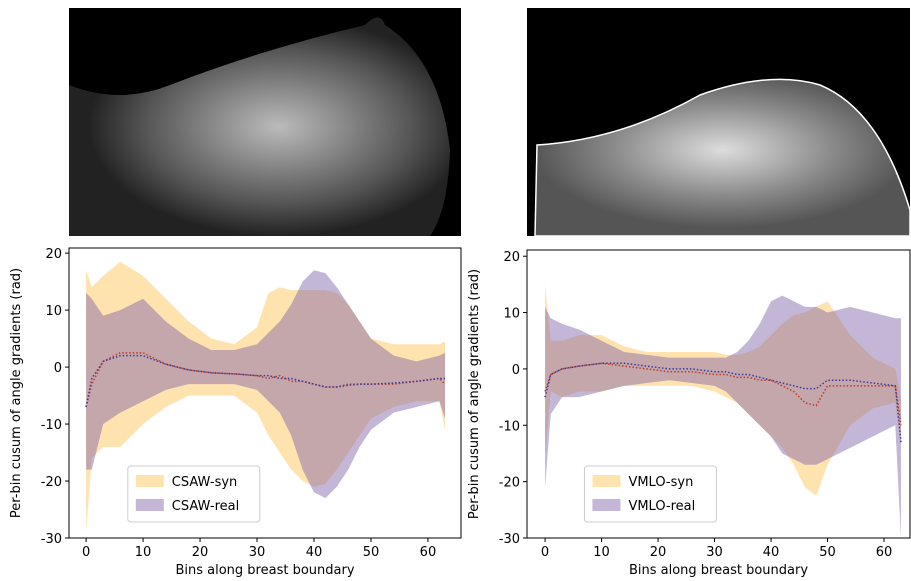 Image resolution: width=911 pixels, height=581 pixels. What do you see at coordinates (660, 482) in the screenshot?
I see `legend-label: VMLO-syn` at bounding box center [660, 482].